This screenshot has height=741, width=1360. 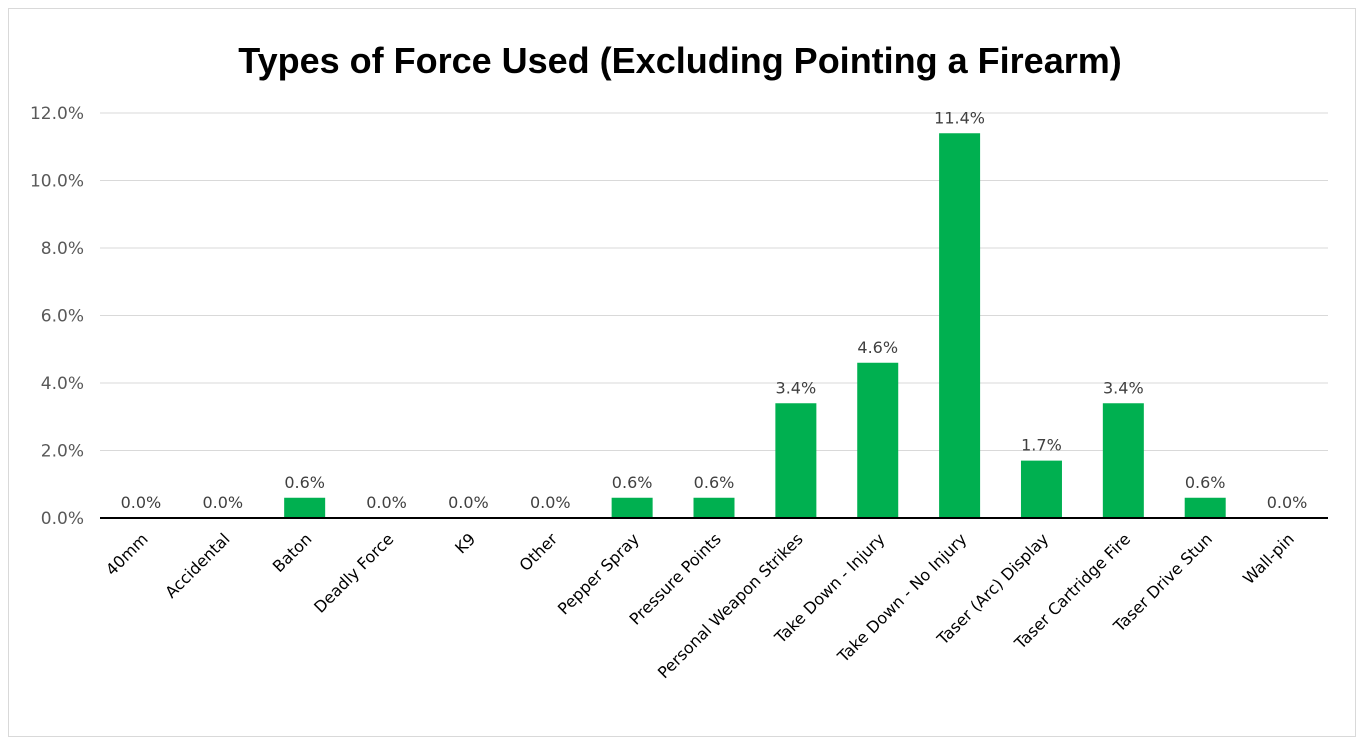 What do you see at coordinates (57, 114) in the screenshot?
I see `y-tick-label: 12.0%` at bounding box center [57, 114].